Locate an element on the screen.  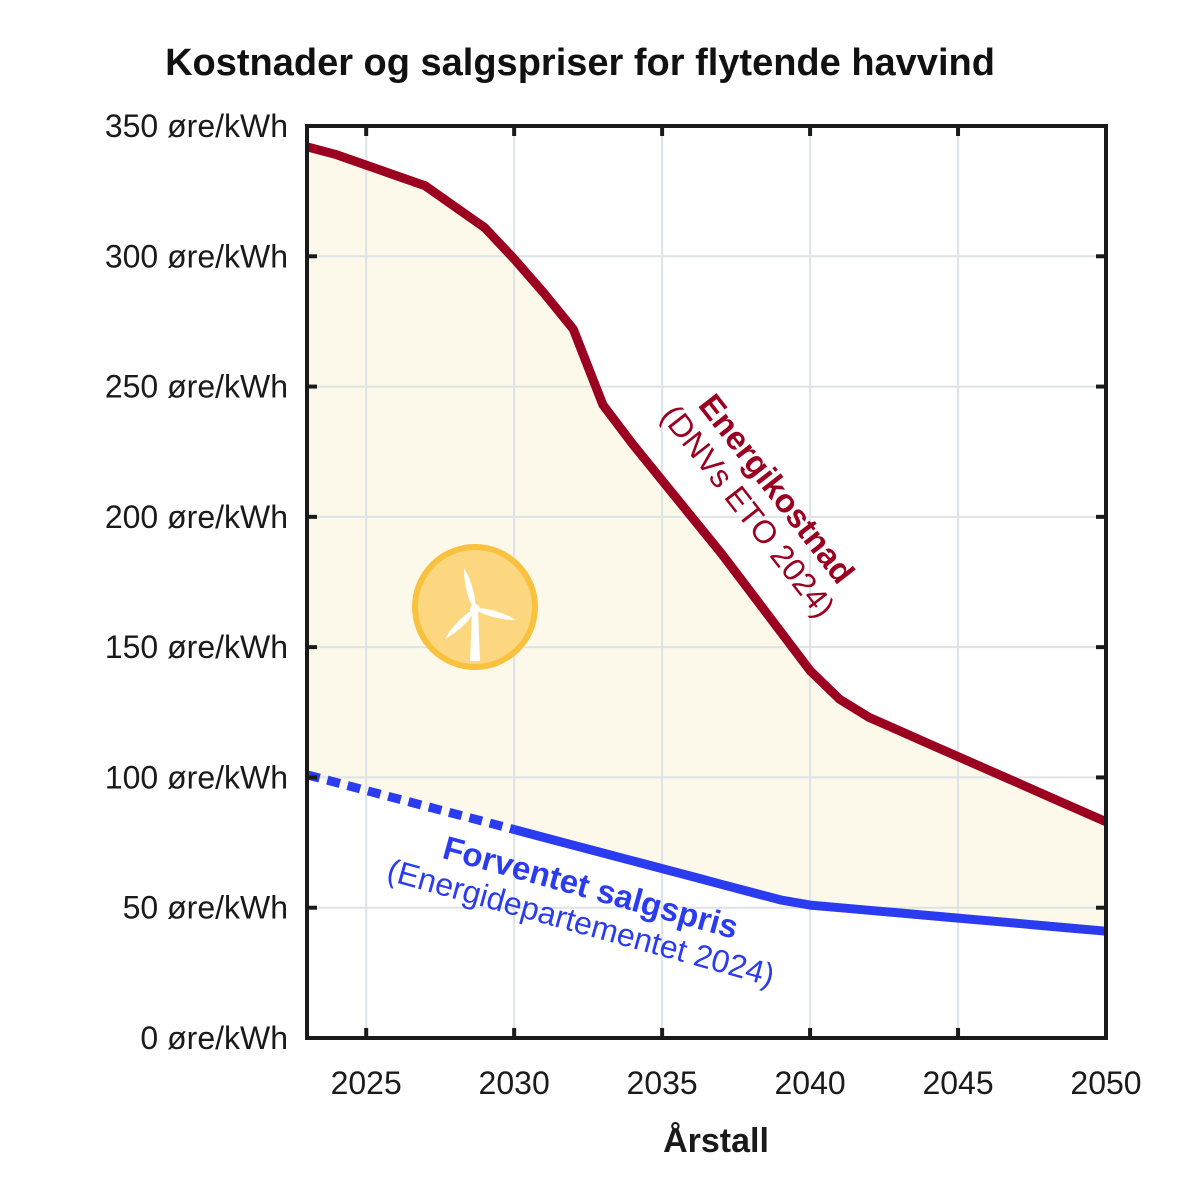
x-tick-label-2030: 2030 is located at coordinates (514, 1083).